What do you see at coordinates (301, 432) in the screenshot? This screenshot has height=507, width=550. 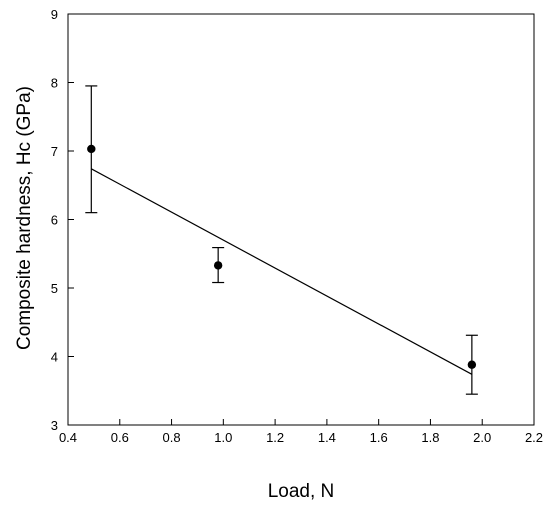 I see `x-axis-ticks: 0.4 0.6 0.8 1.0 1.2 1.4 1.6 1.8 2.0 2.2` at bounding box center [301, 432].